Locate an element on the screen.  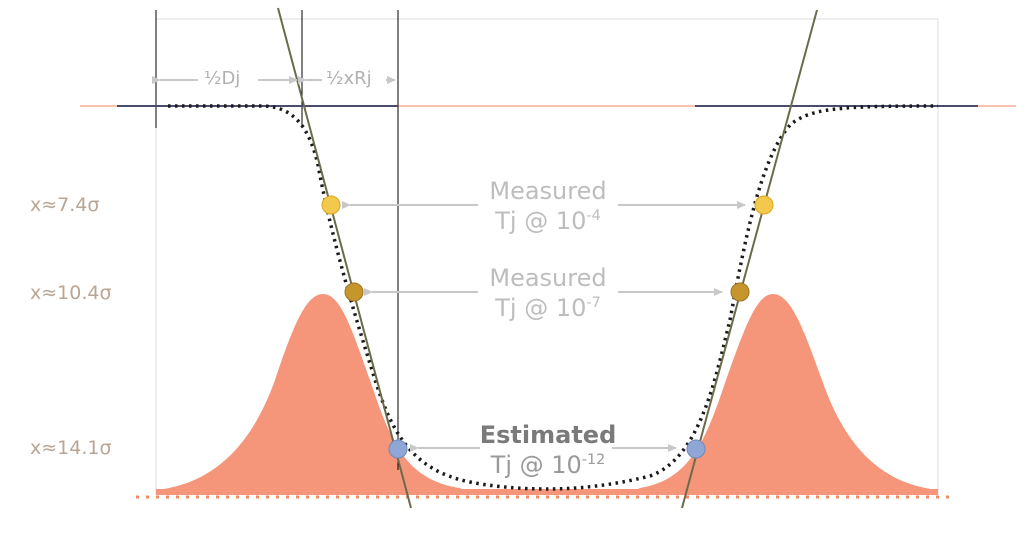
floor-band is located at coordinates (547, 492).